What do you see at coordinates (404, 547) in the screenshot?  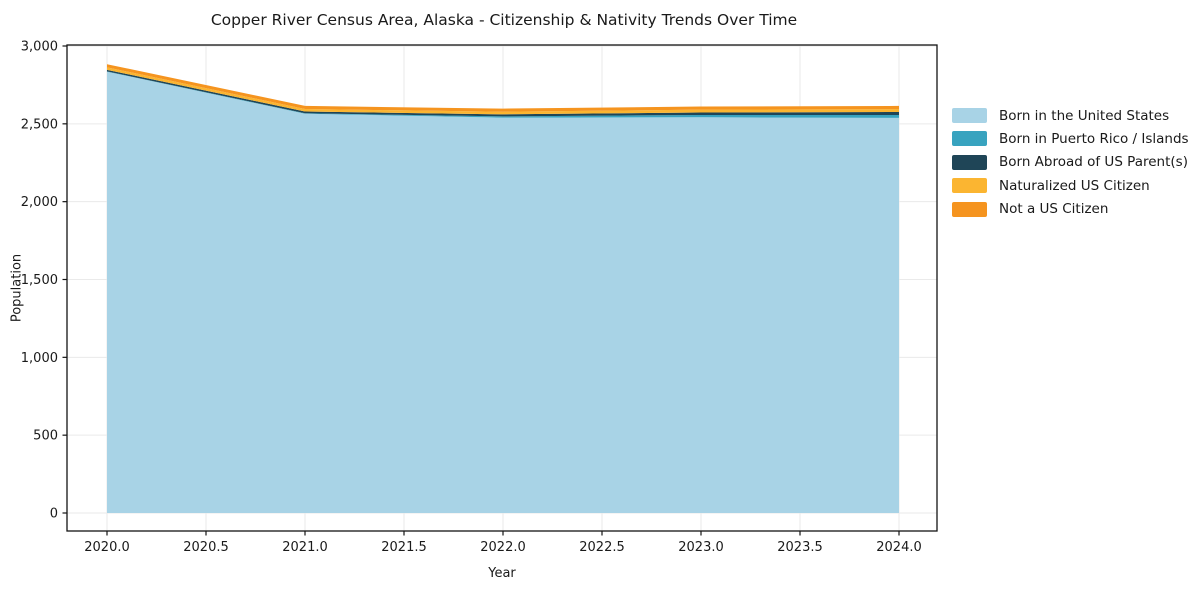 I see `x-tick-label: 2021.5` at bounding box center [404, 547].